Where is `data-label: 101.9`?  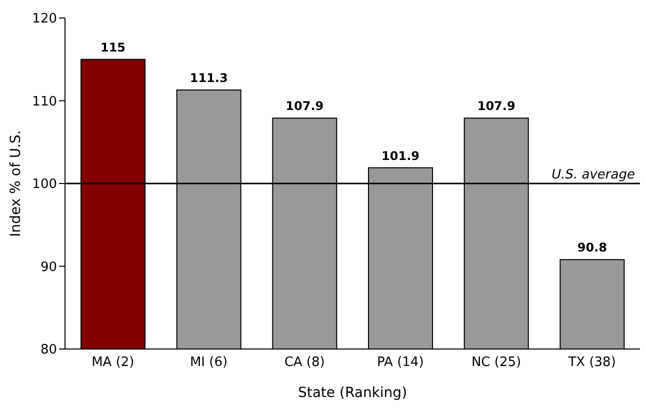 data-label: 101.9 is located at coordinates (401, 155).